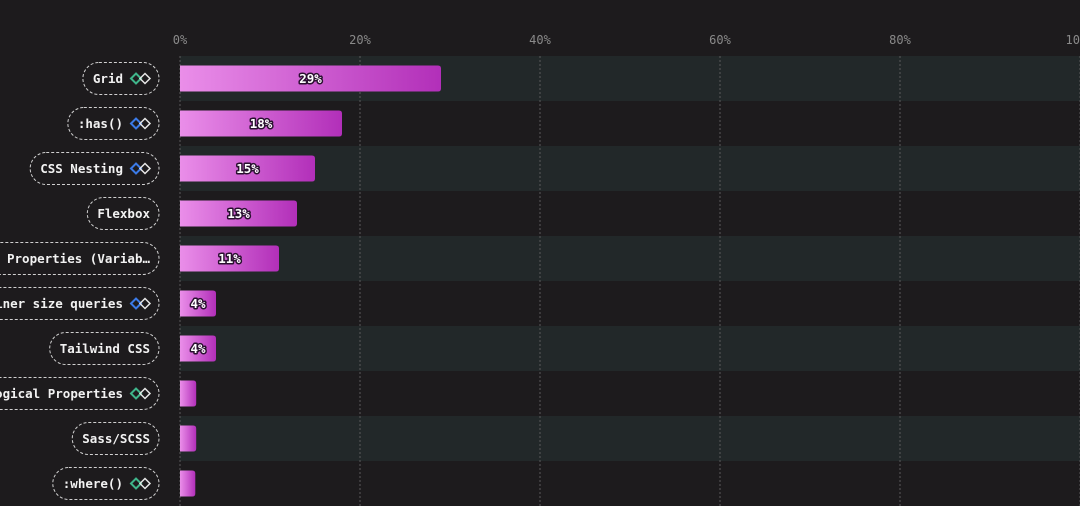  What do you see at coordinates (180, 40) in the screenshot?
I see `x-tick-label: 0%` at bounding box center [180, 40].